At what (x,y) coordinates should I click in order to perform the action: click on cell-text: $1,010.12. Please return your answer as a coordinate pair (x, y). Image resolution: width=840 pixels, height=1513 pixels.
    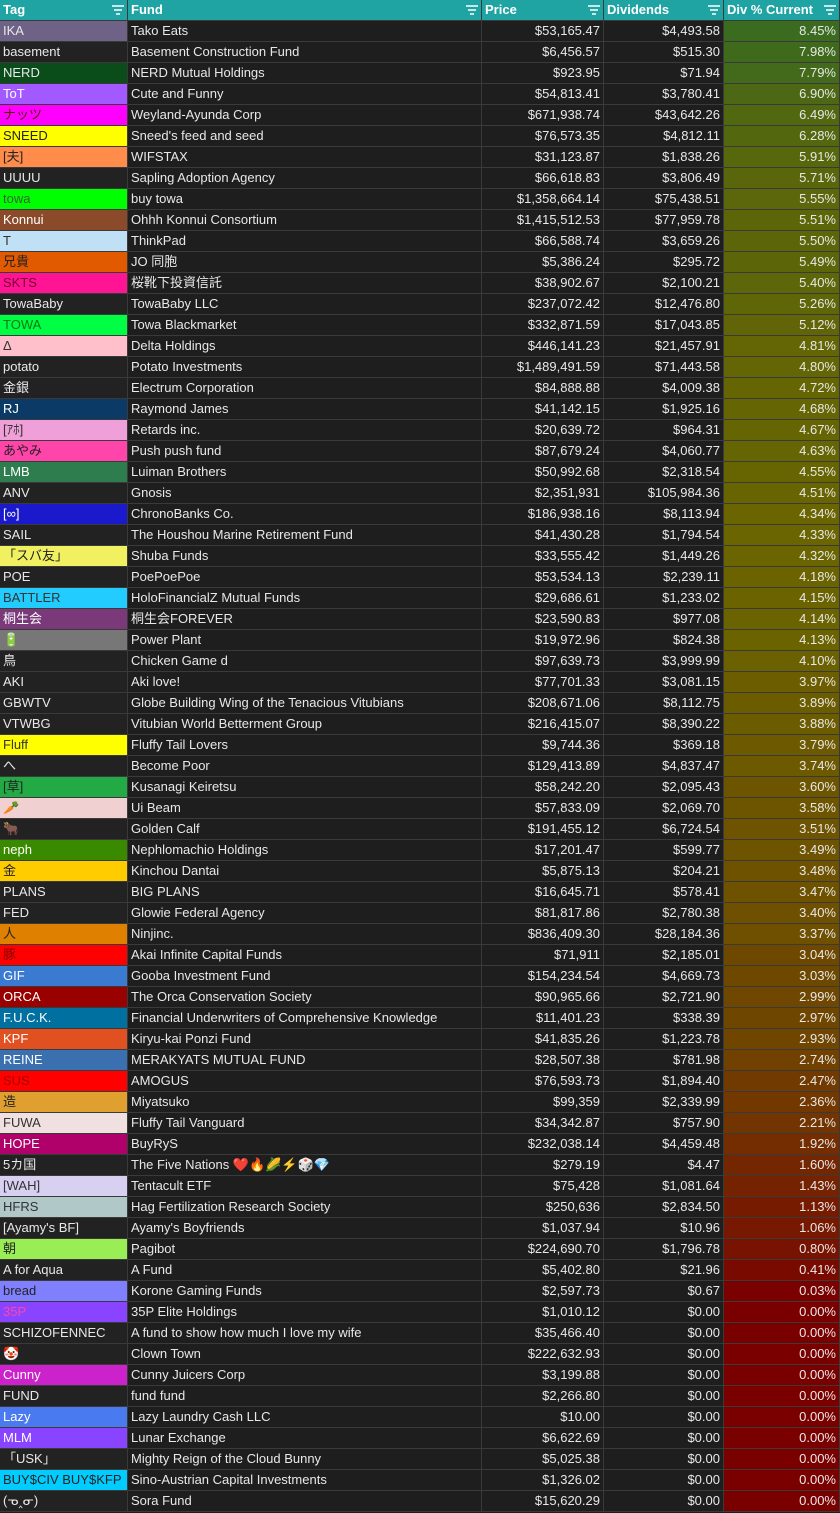
    Looking at the image, I should click on (571, 1311).